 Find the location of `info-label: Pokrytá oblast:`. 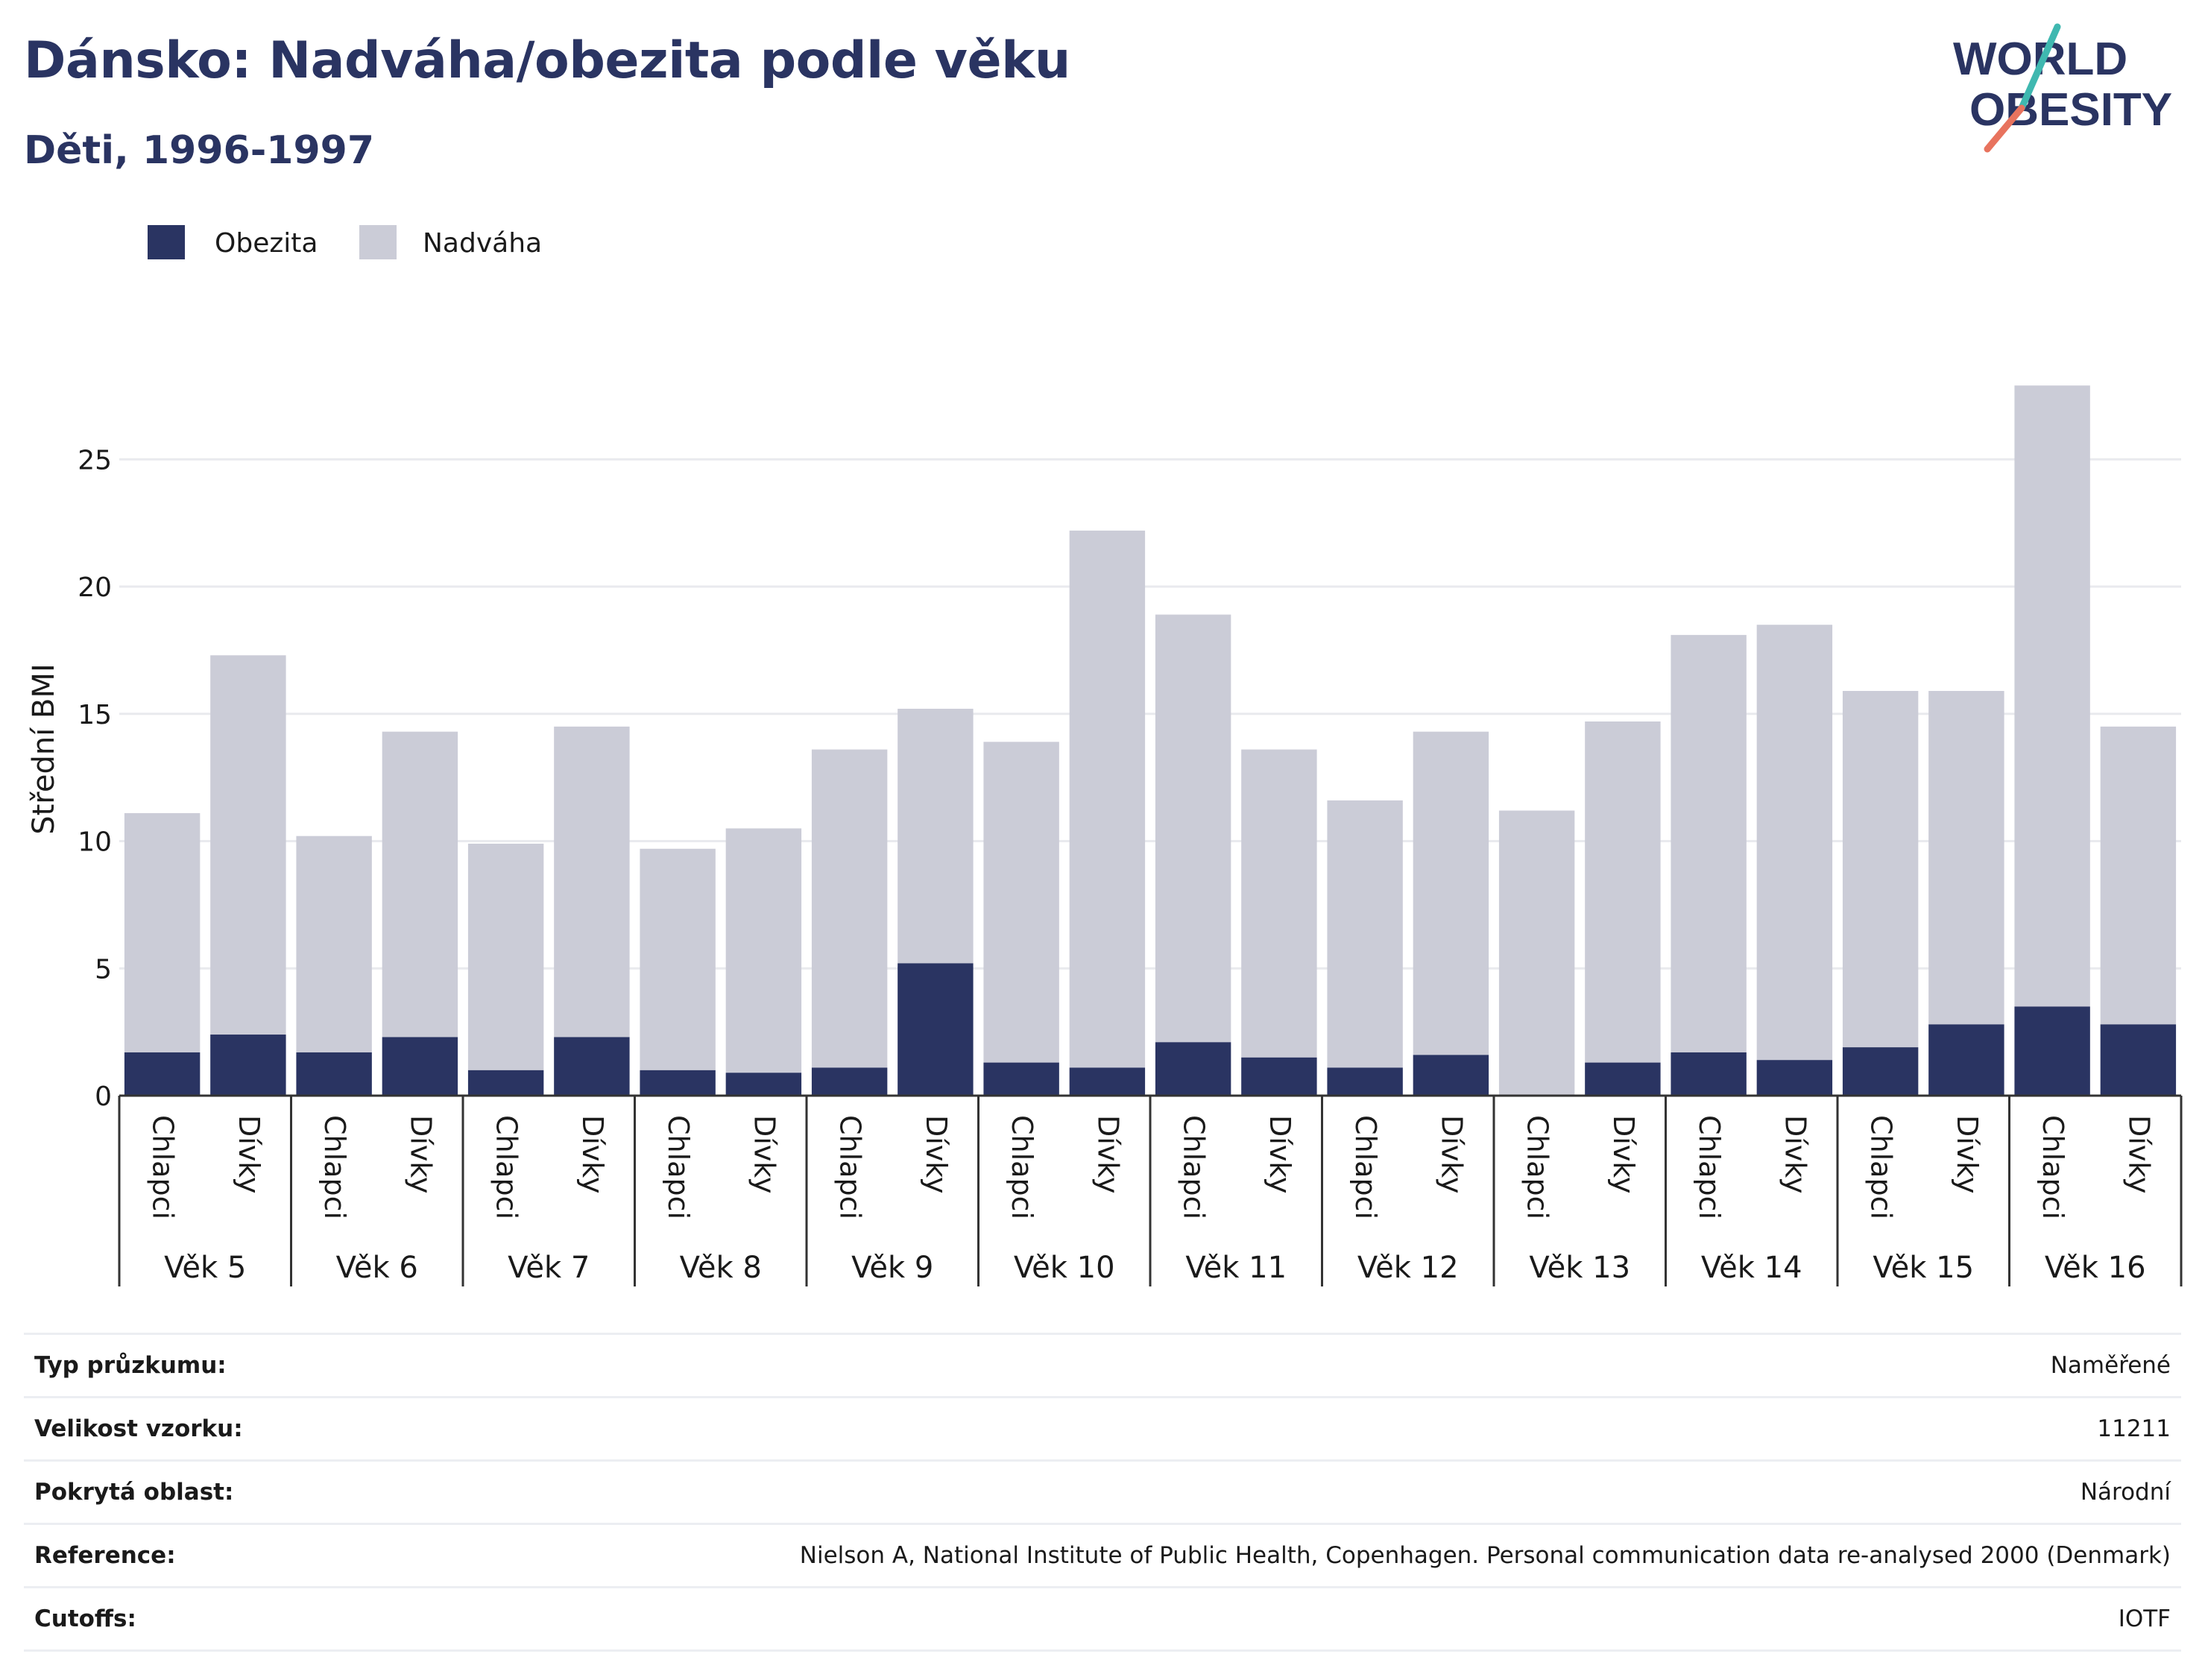

info-label: Pokrytá oblast: is located at coordinates (134, 1492).